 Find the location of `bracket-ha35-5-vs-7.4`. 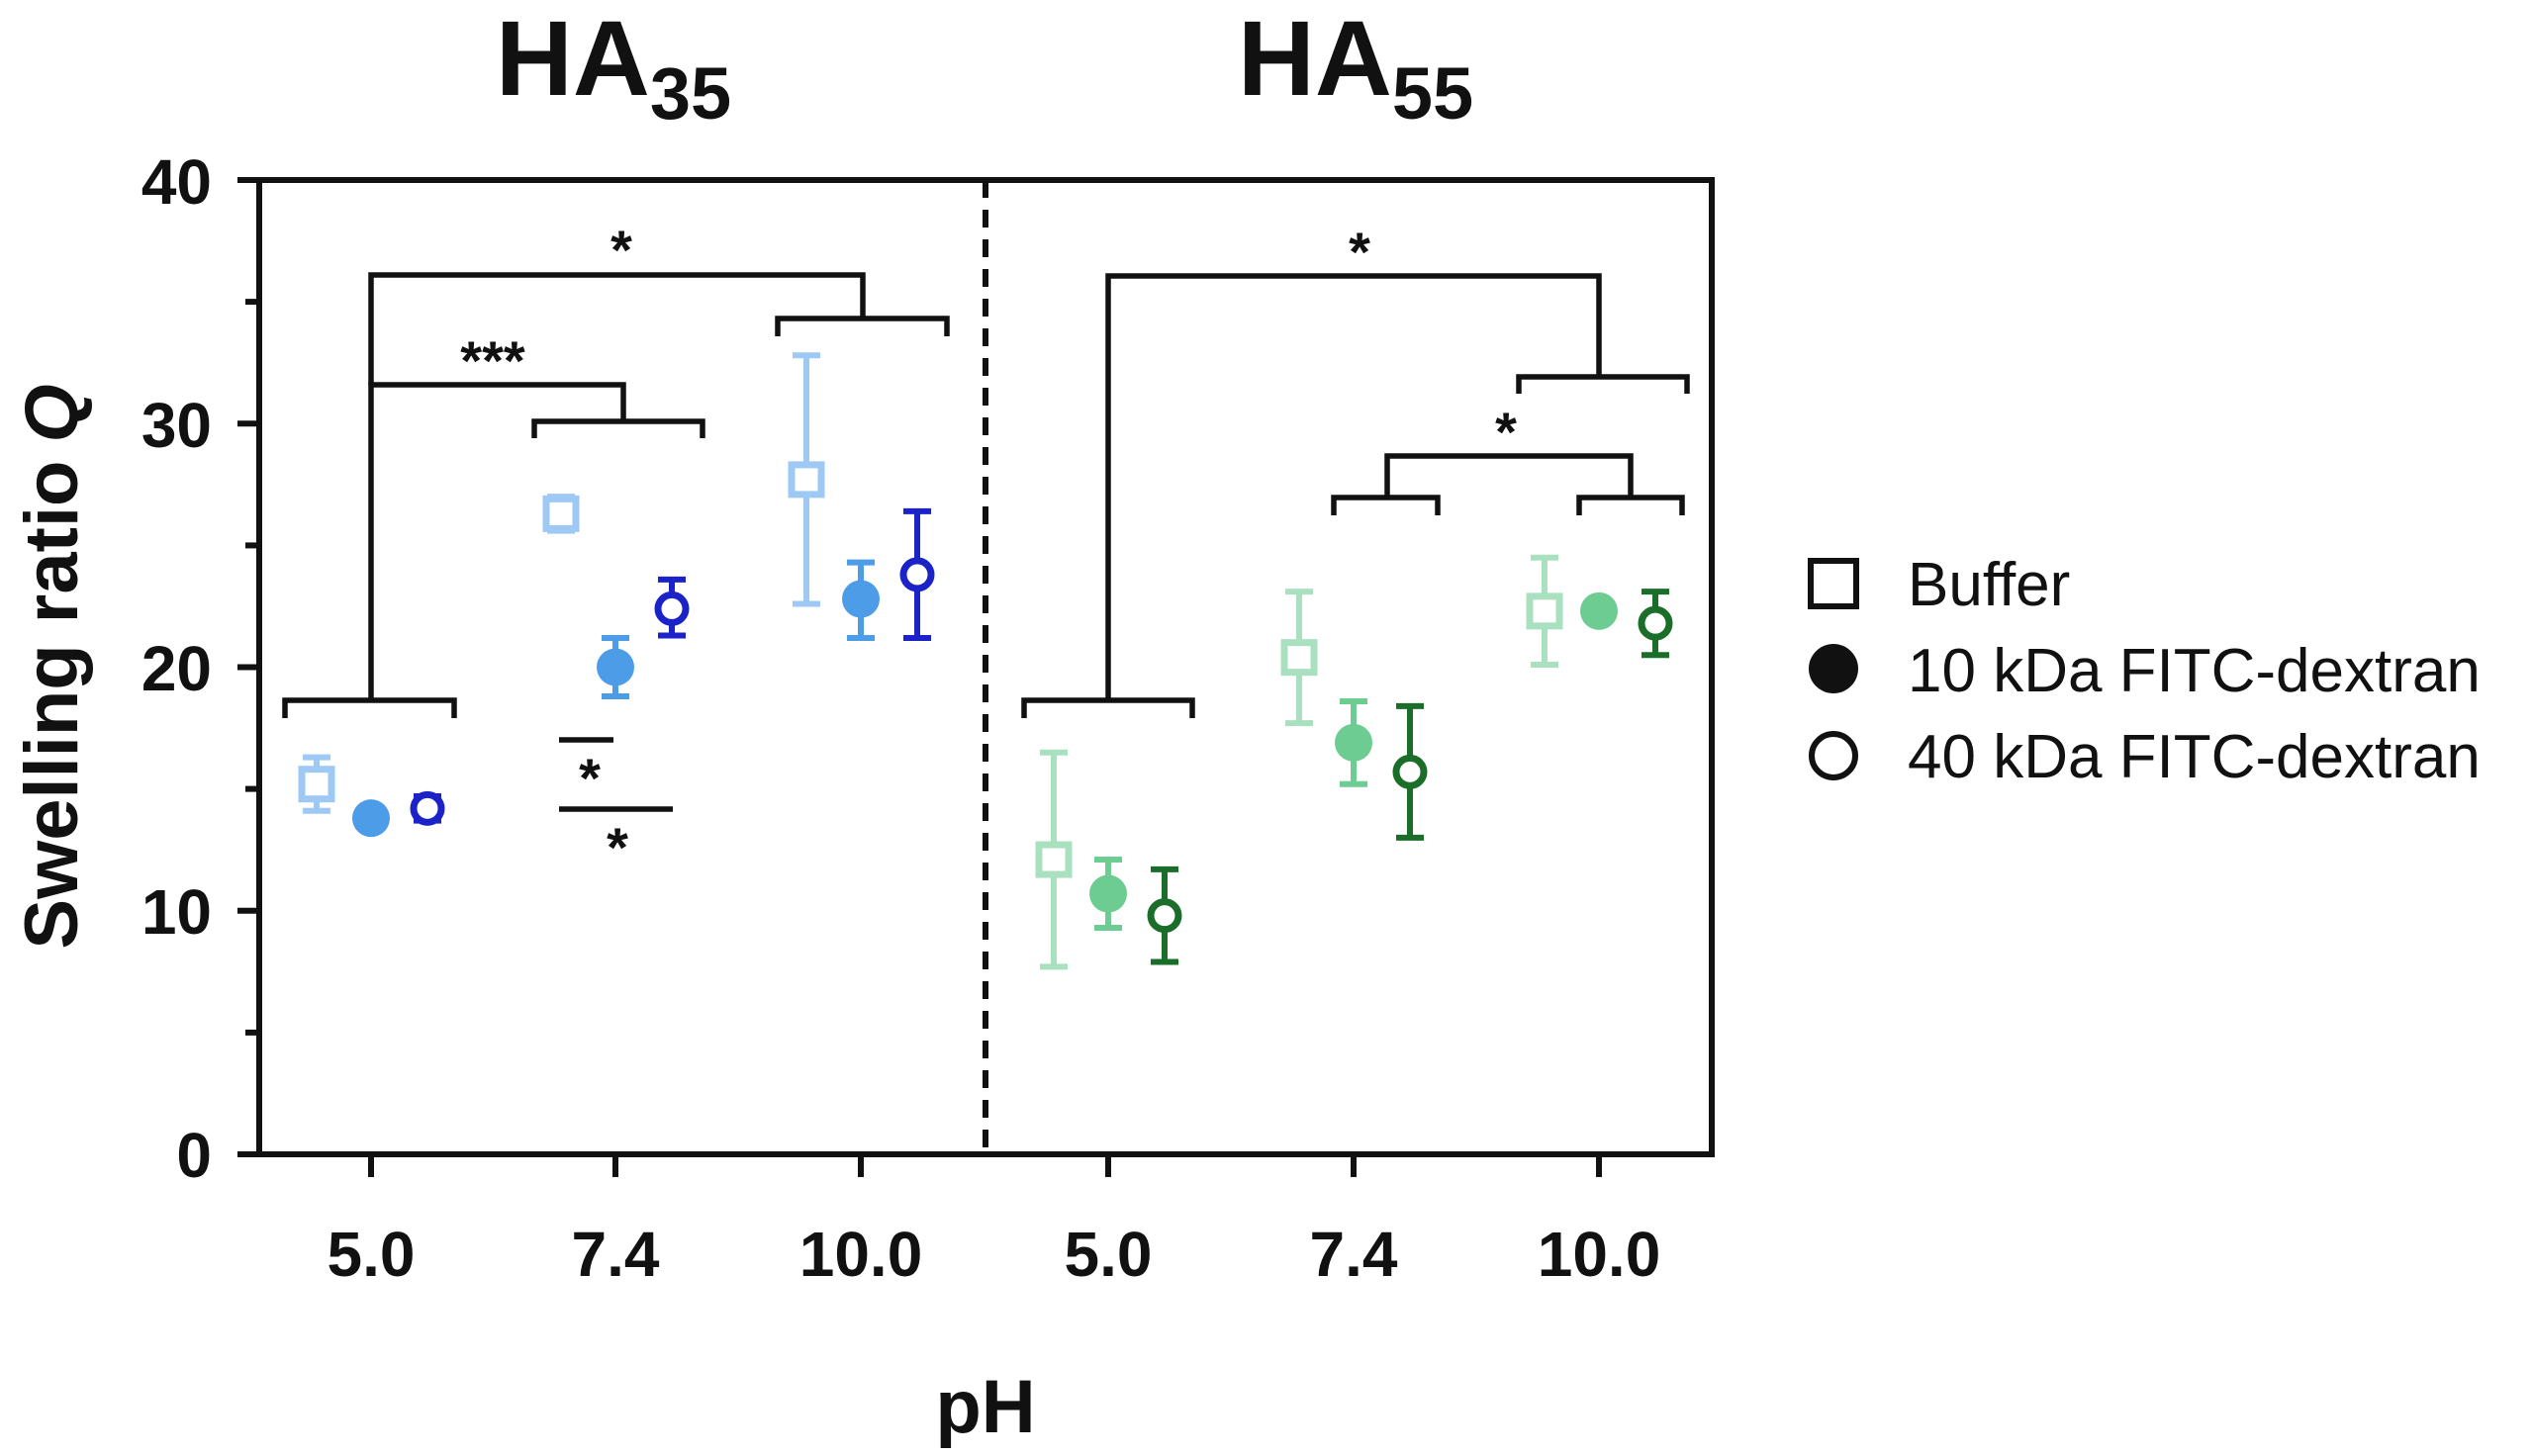

bracket-ha35-5-vs-7.4 is located at coordinates (497, 541).